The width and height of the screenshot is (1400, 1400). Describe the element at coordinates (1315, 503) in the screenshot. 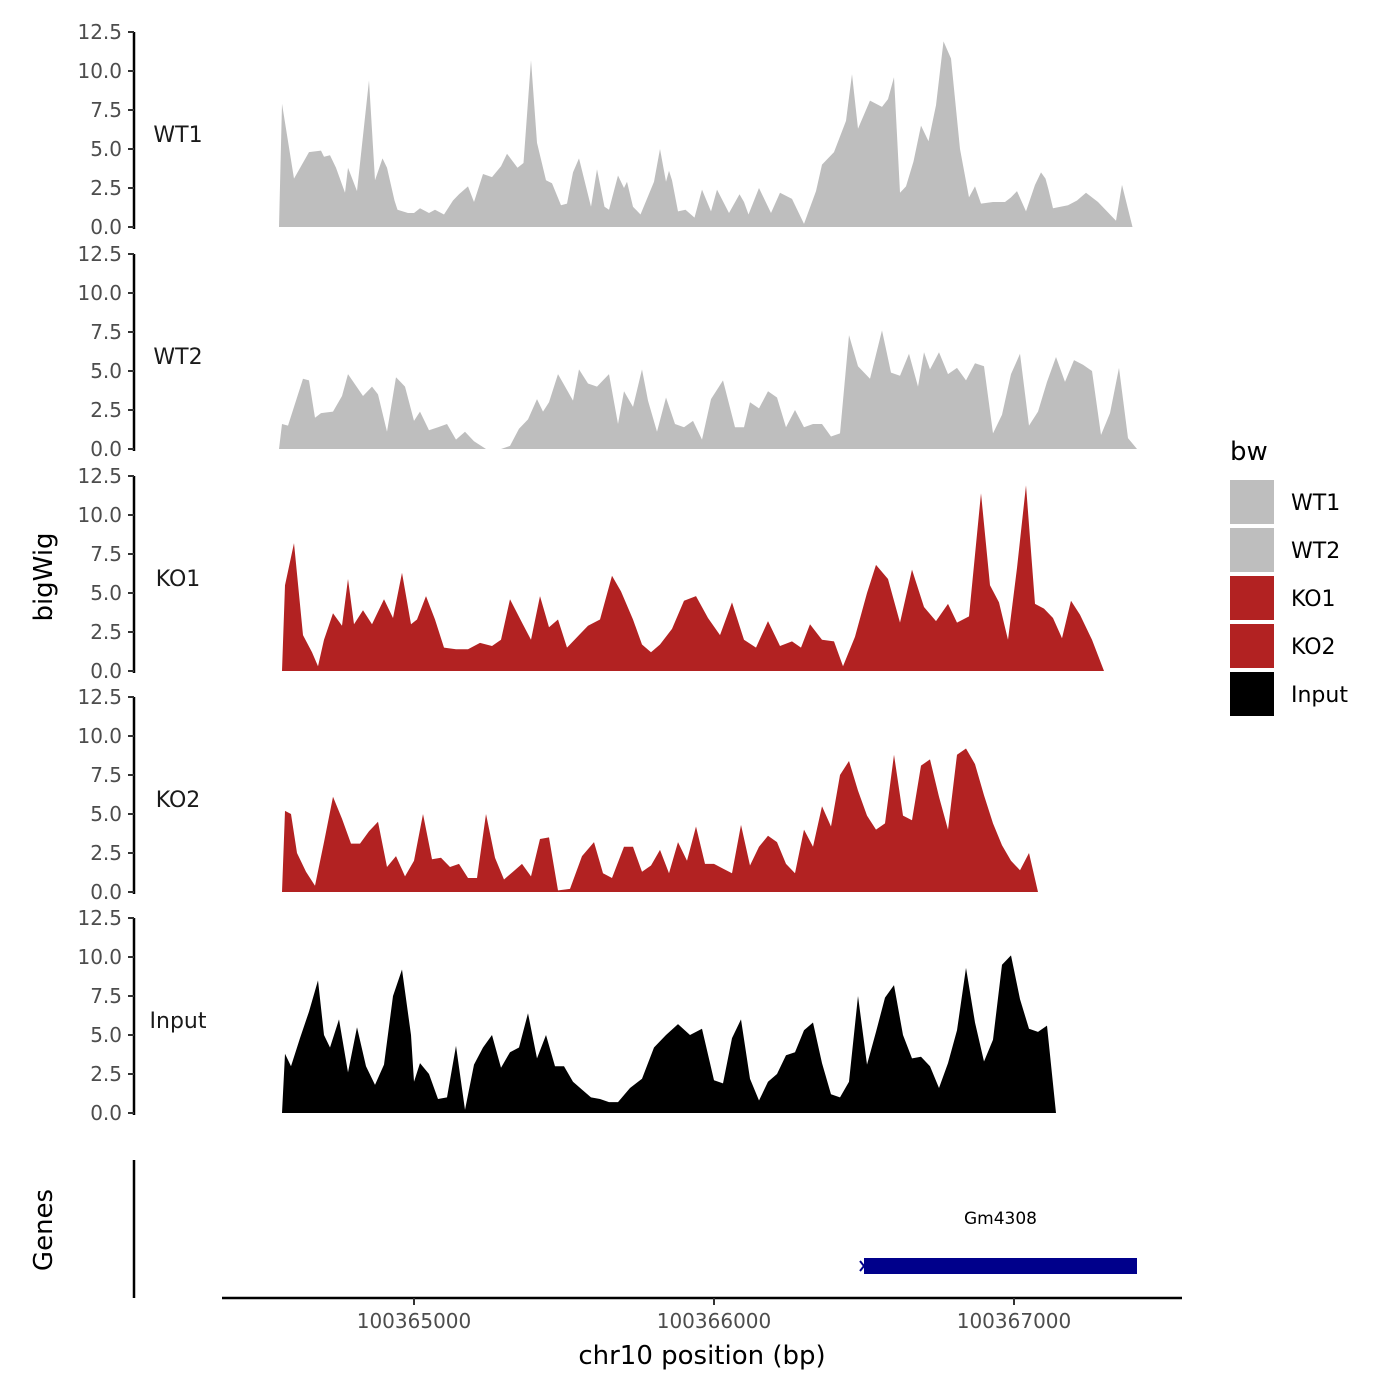

I see `legend-label-WT1: WT1` at that location.